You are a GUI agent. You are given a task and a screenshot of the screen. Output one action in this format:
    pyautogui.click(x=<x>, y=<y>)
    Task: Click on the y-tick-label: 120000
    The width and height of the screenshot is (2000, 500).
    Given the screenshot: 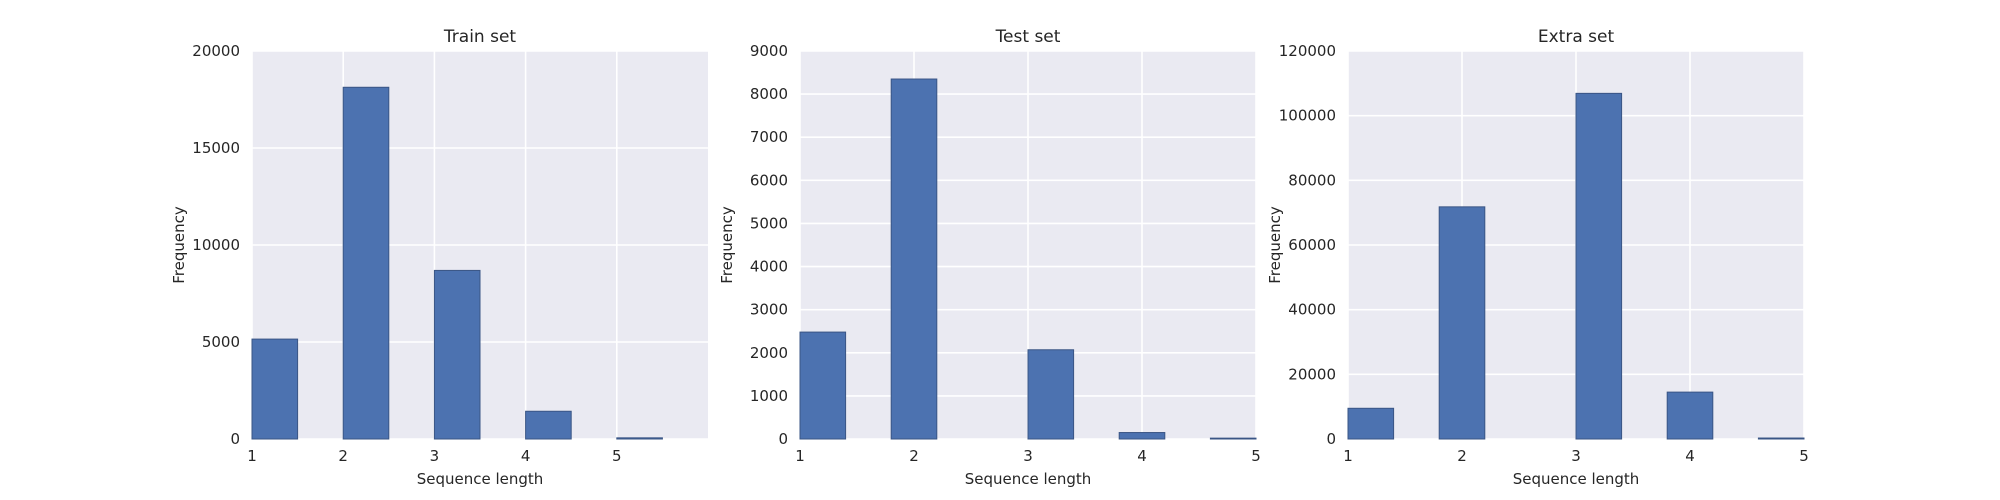 What is the action you would take?
    pyautogui.click(x=1307, y=51)
    